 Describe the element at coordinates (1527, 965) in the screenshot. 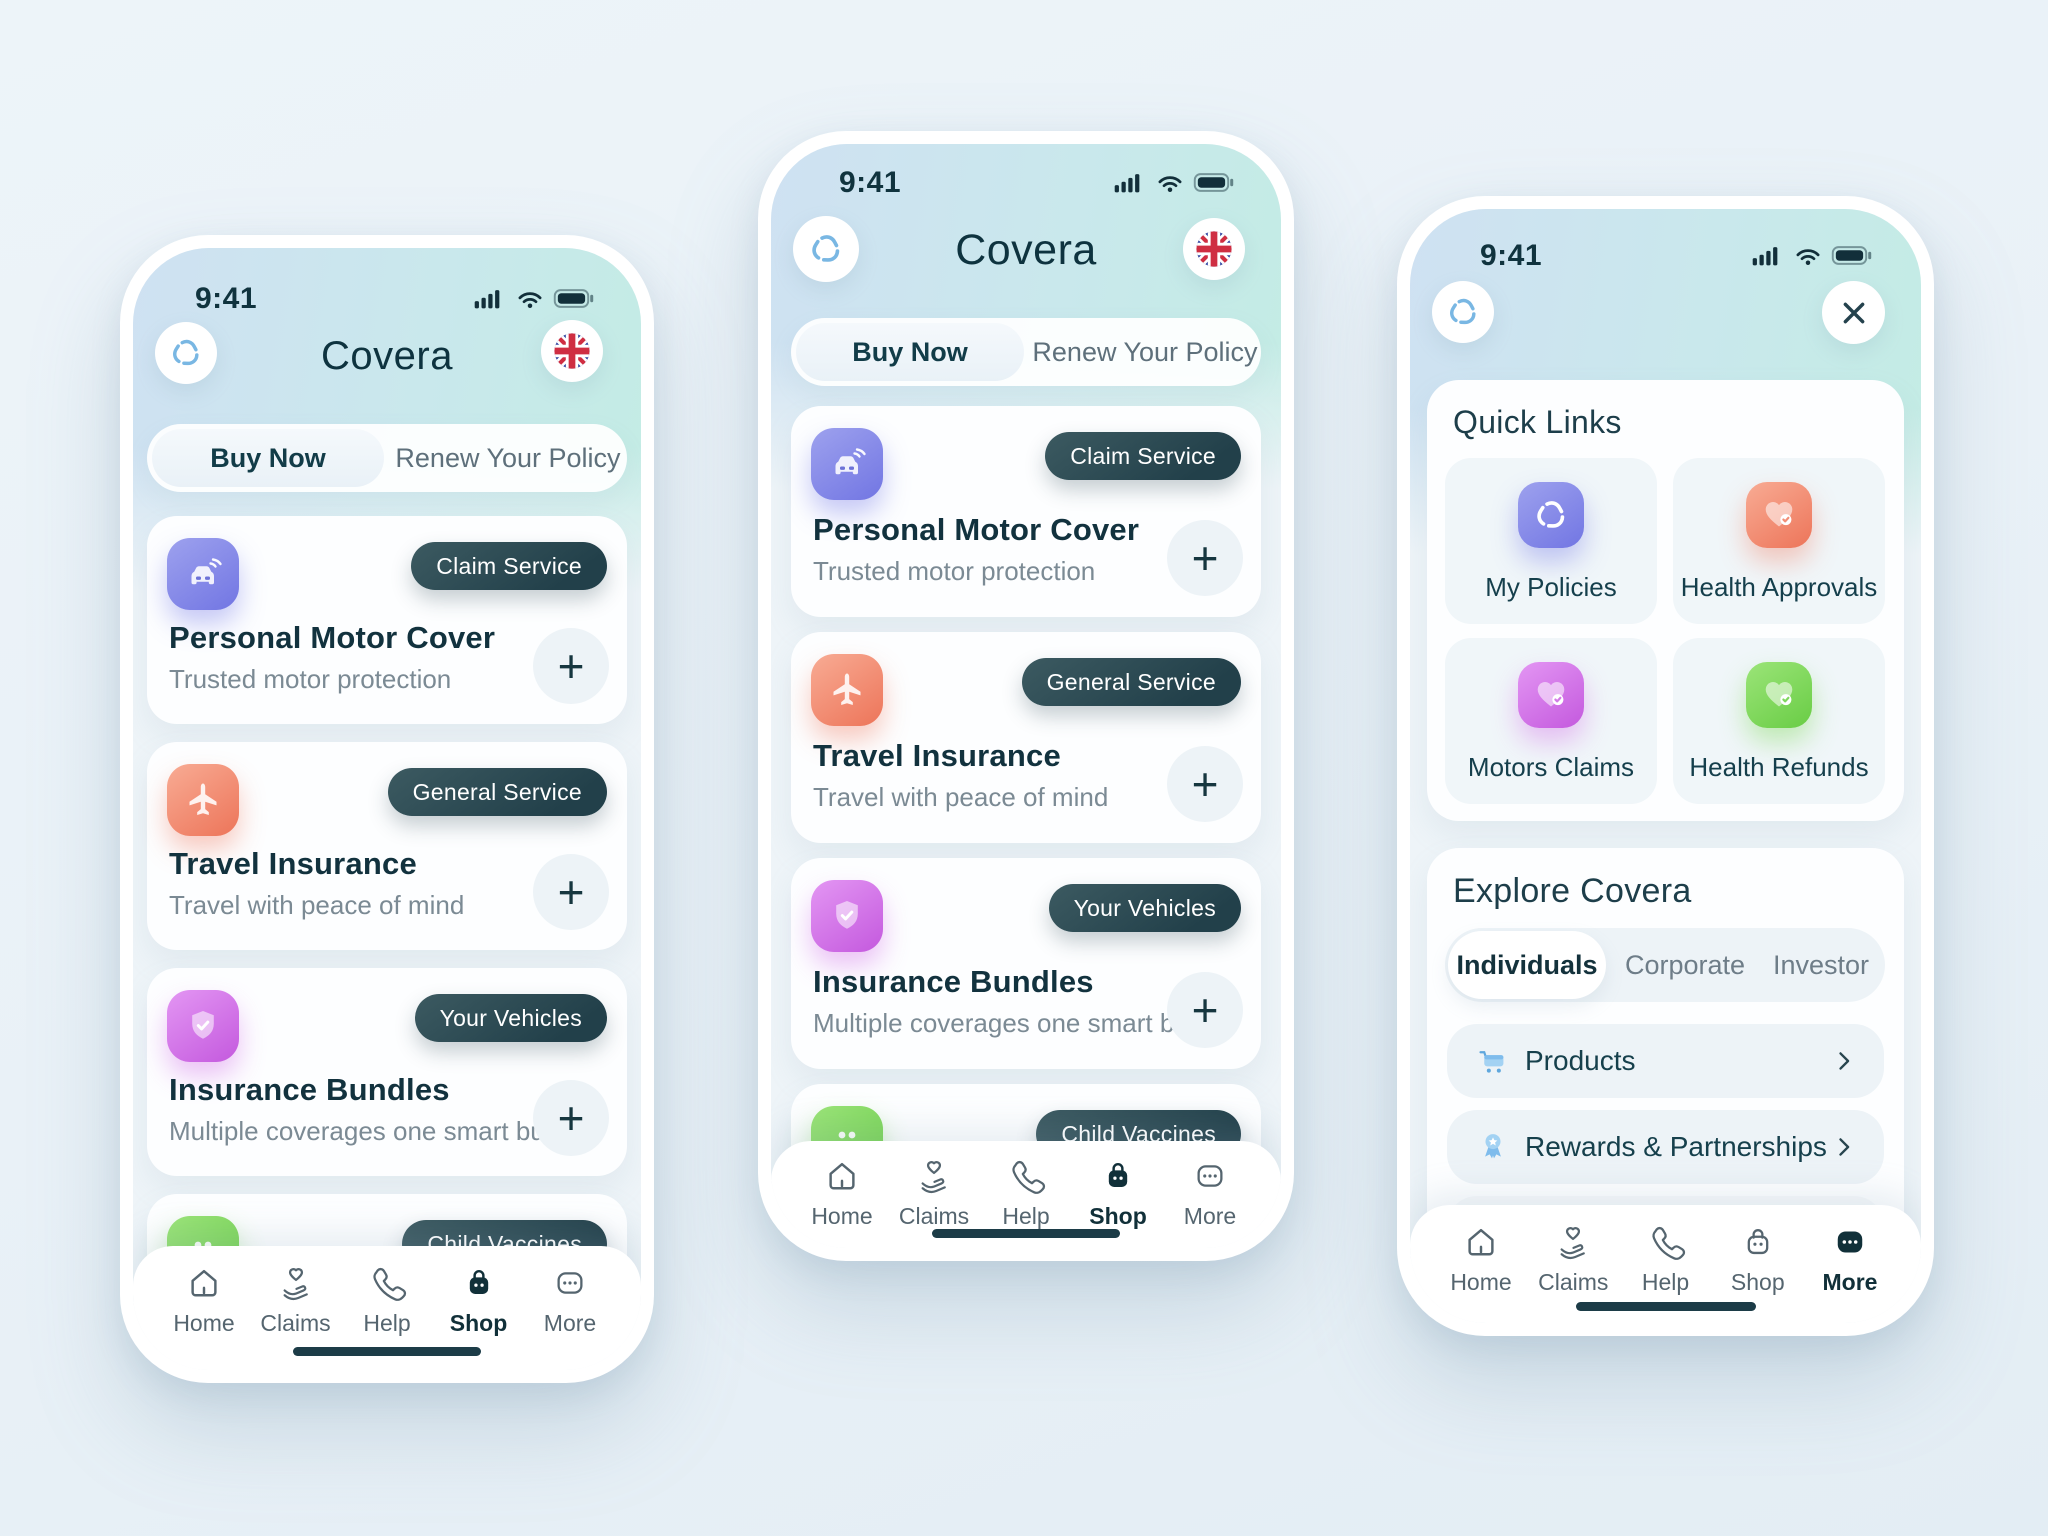

I see `segment-individuals-active: Individuals` at that location.